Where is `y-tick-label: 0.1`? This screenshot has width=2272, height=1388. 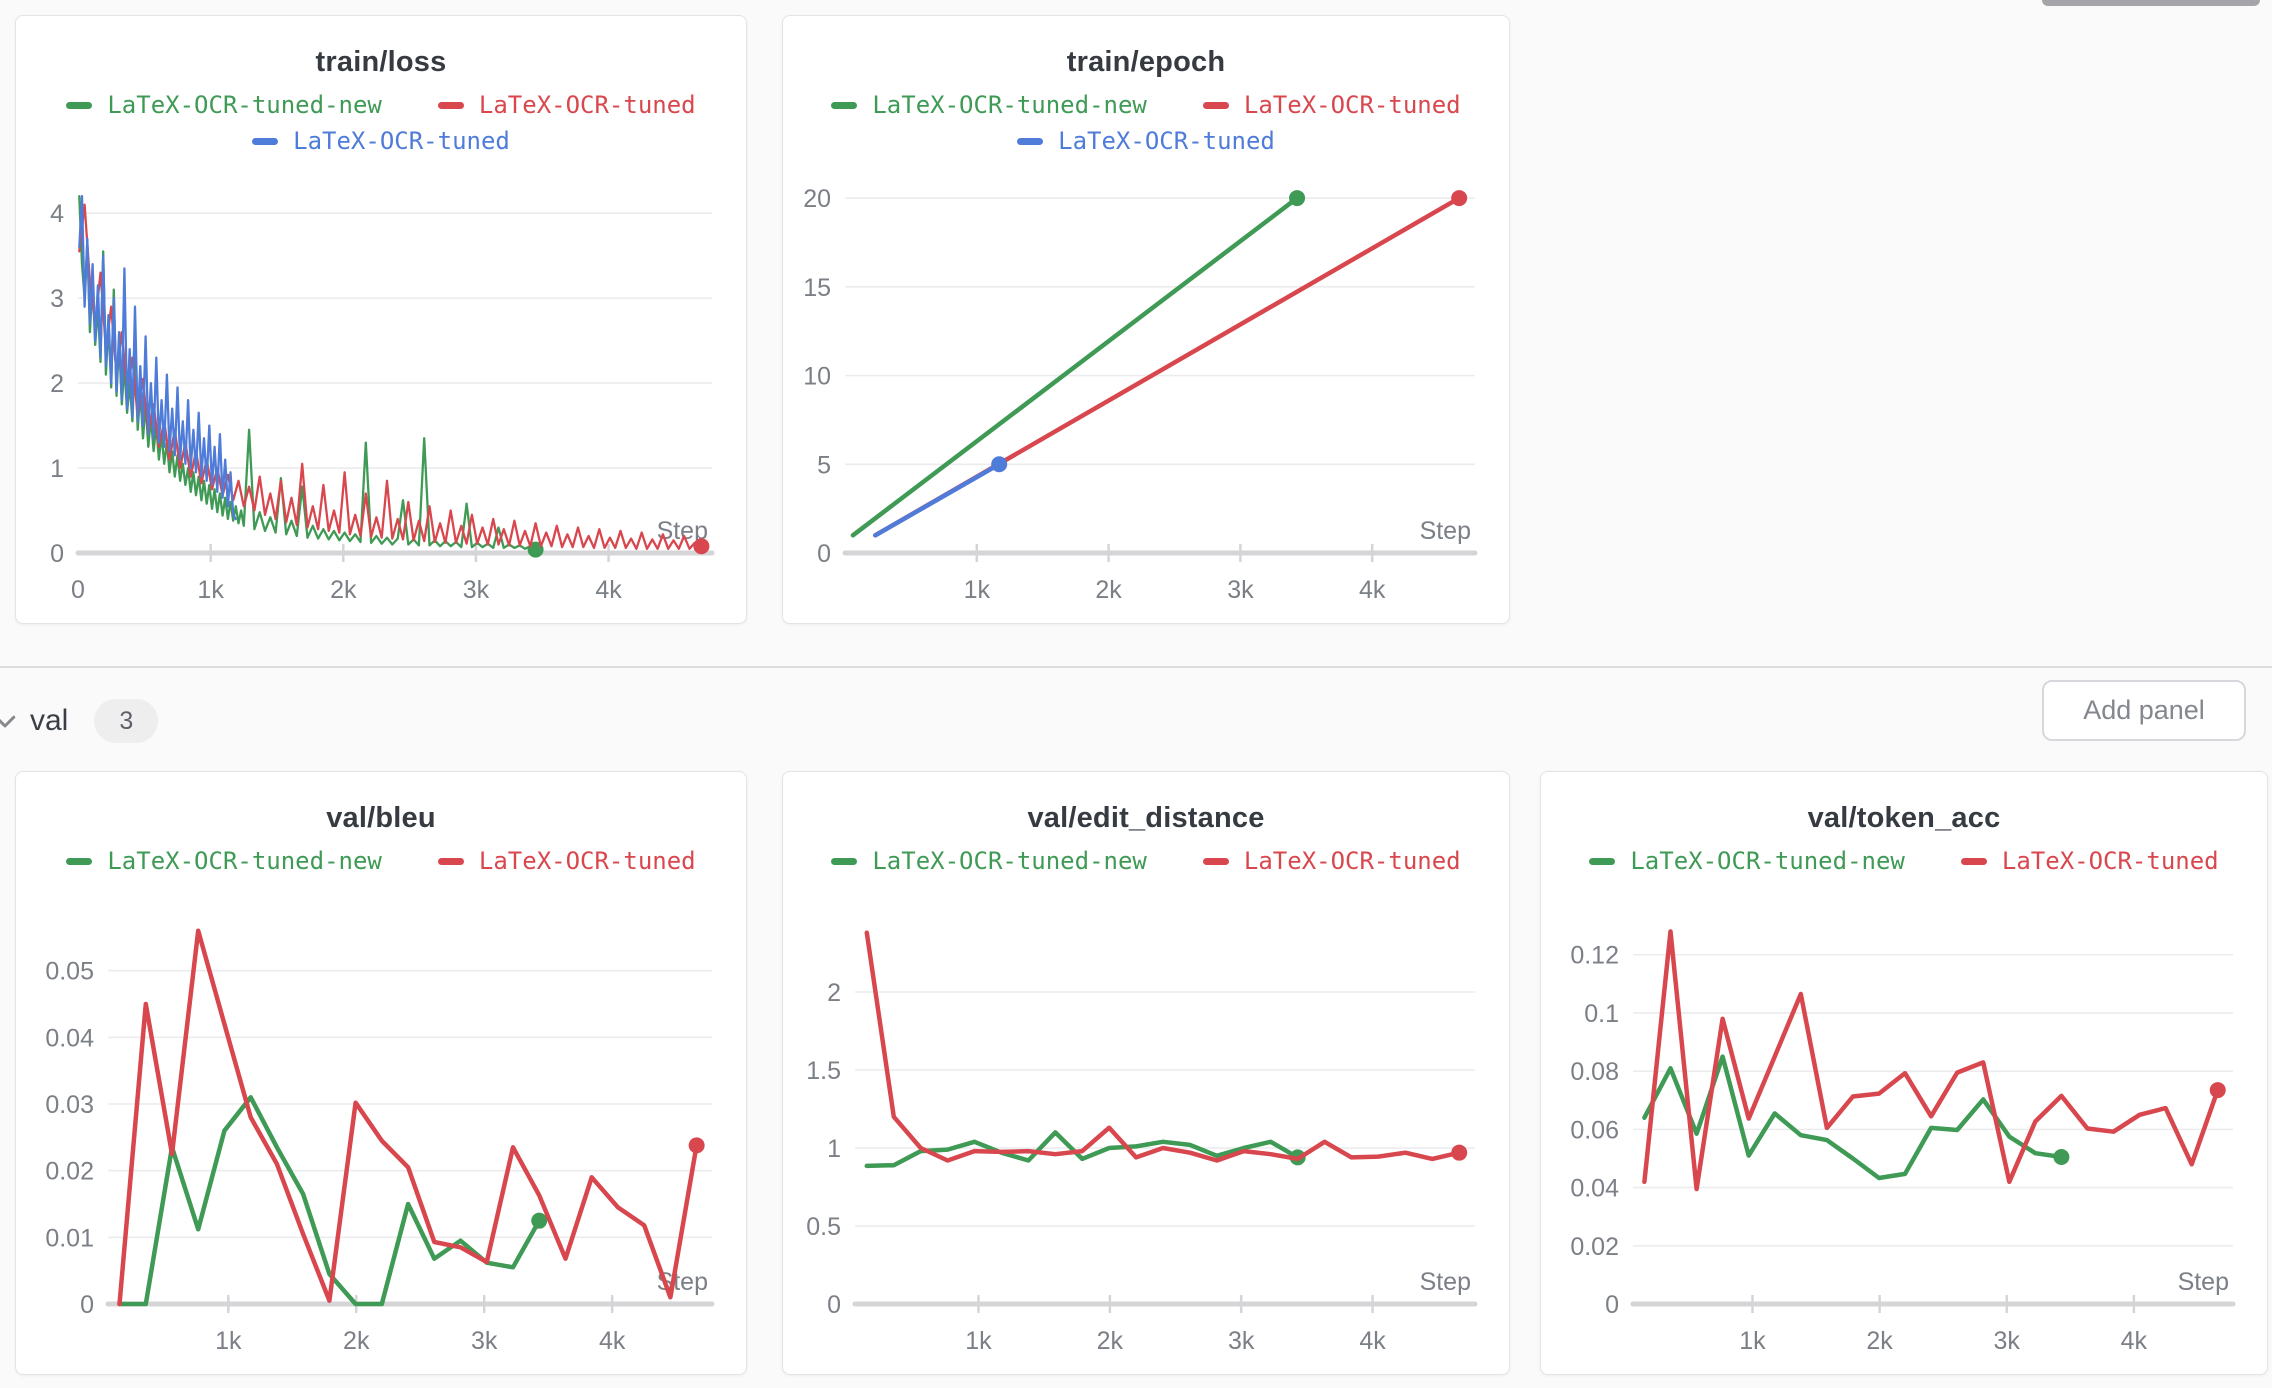
y-tick-label: 0.1 is located at coordinates (1601, 1014).